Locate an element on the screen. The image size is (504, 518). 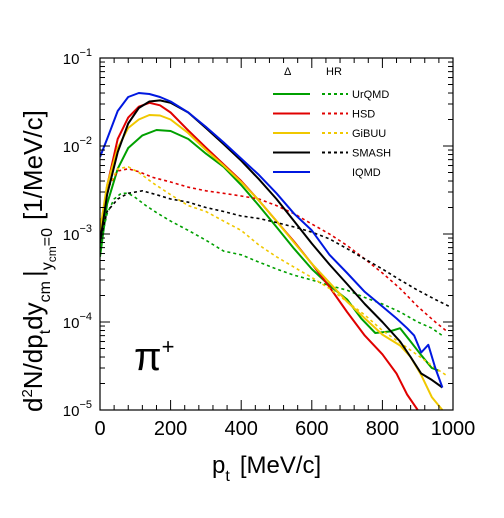
y-tick-label: 10⁻³ is located at coordinates (77, 233).